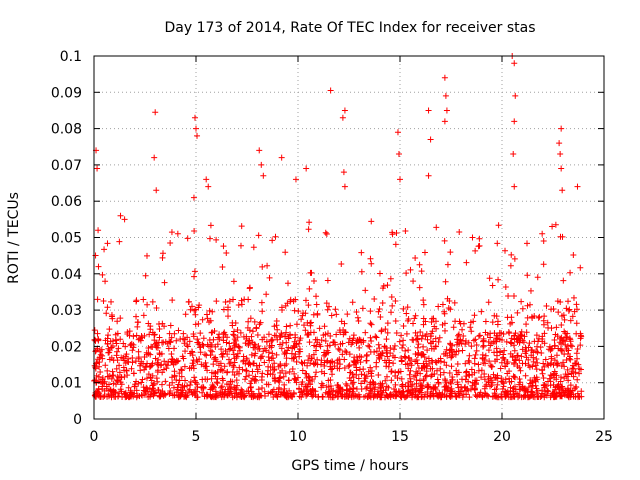 The image size is (640, 480). I want to click on x-tick-label: 5, so click(196, 437).